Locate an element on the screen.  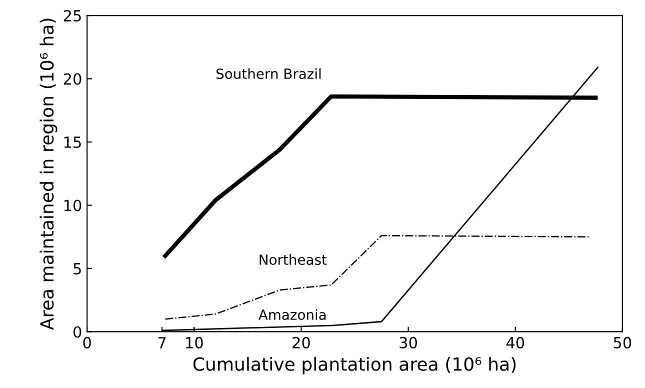
x-tick-label: 30 is located at coordinates (408, 342).